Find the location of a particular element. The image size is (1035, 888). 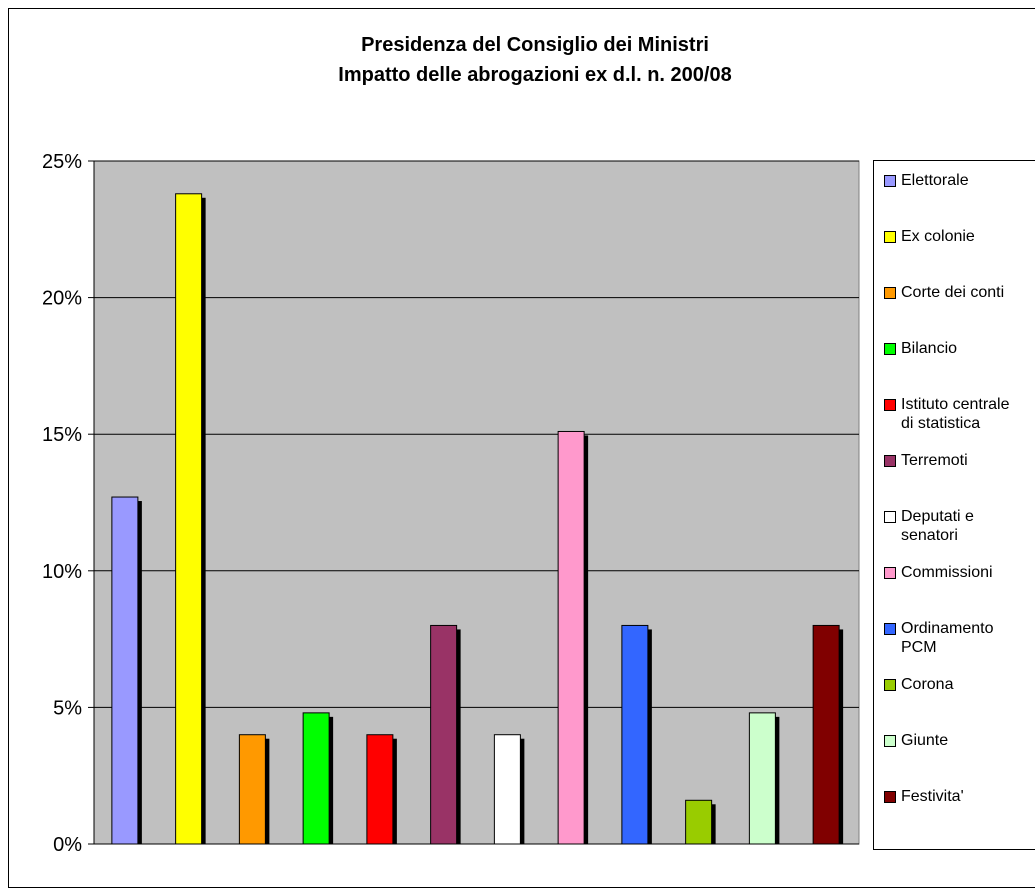

legend-item: Giunte is located at coordinates (916, 740).